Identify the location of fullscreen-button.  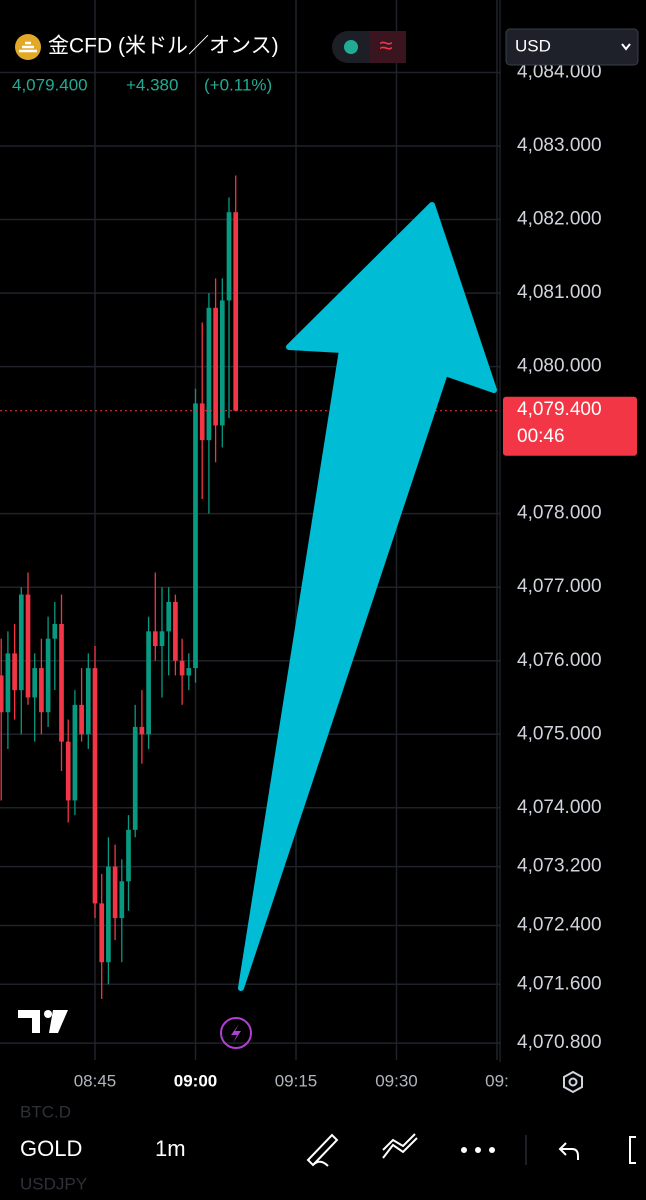
(632, 1150).